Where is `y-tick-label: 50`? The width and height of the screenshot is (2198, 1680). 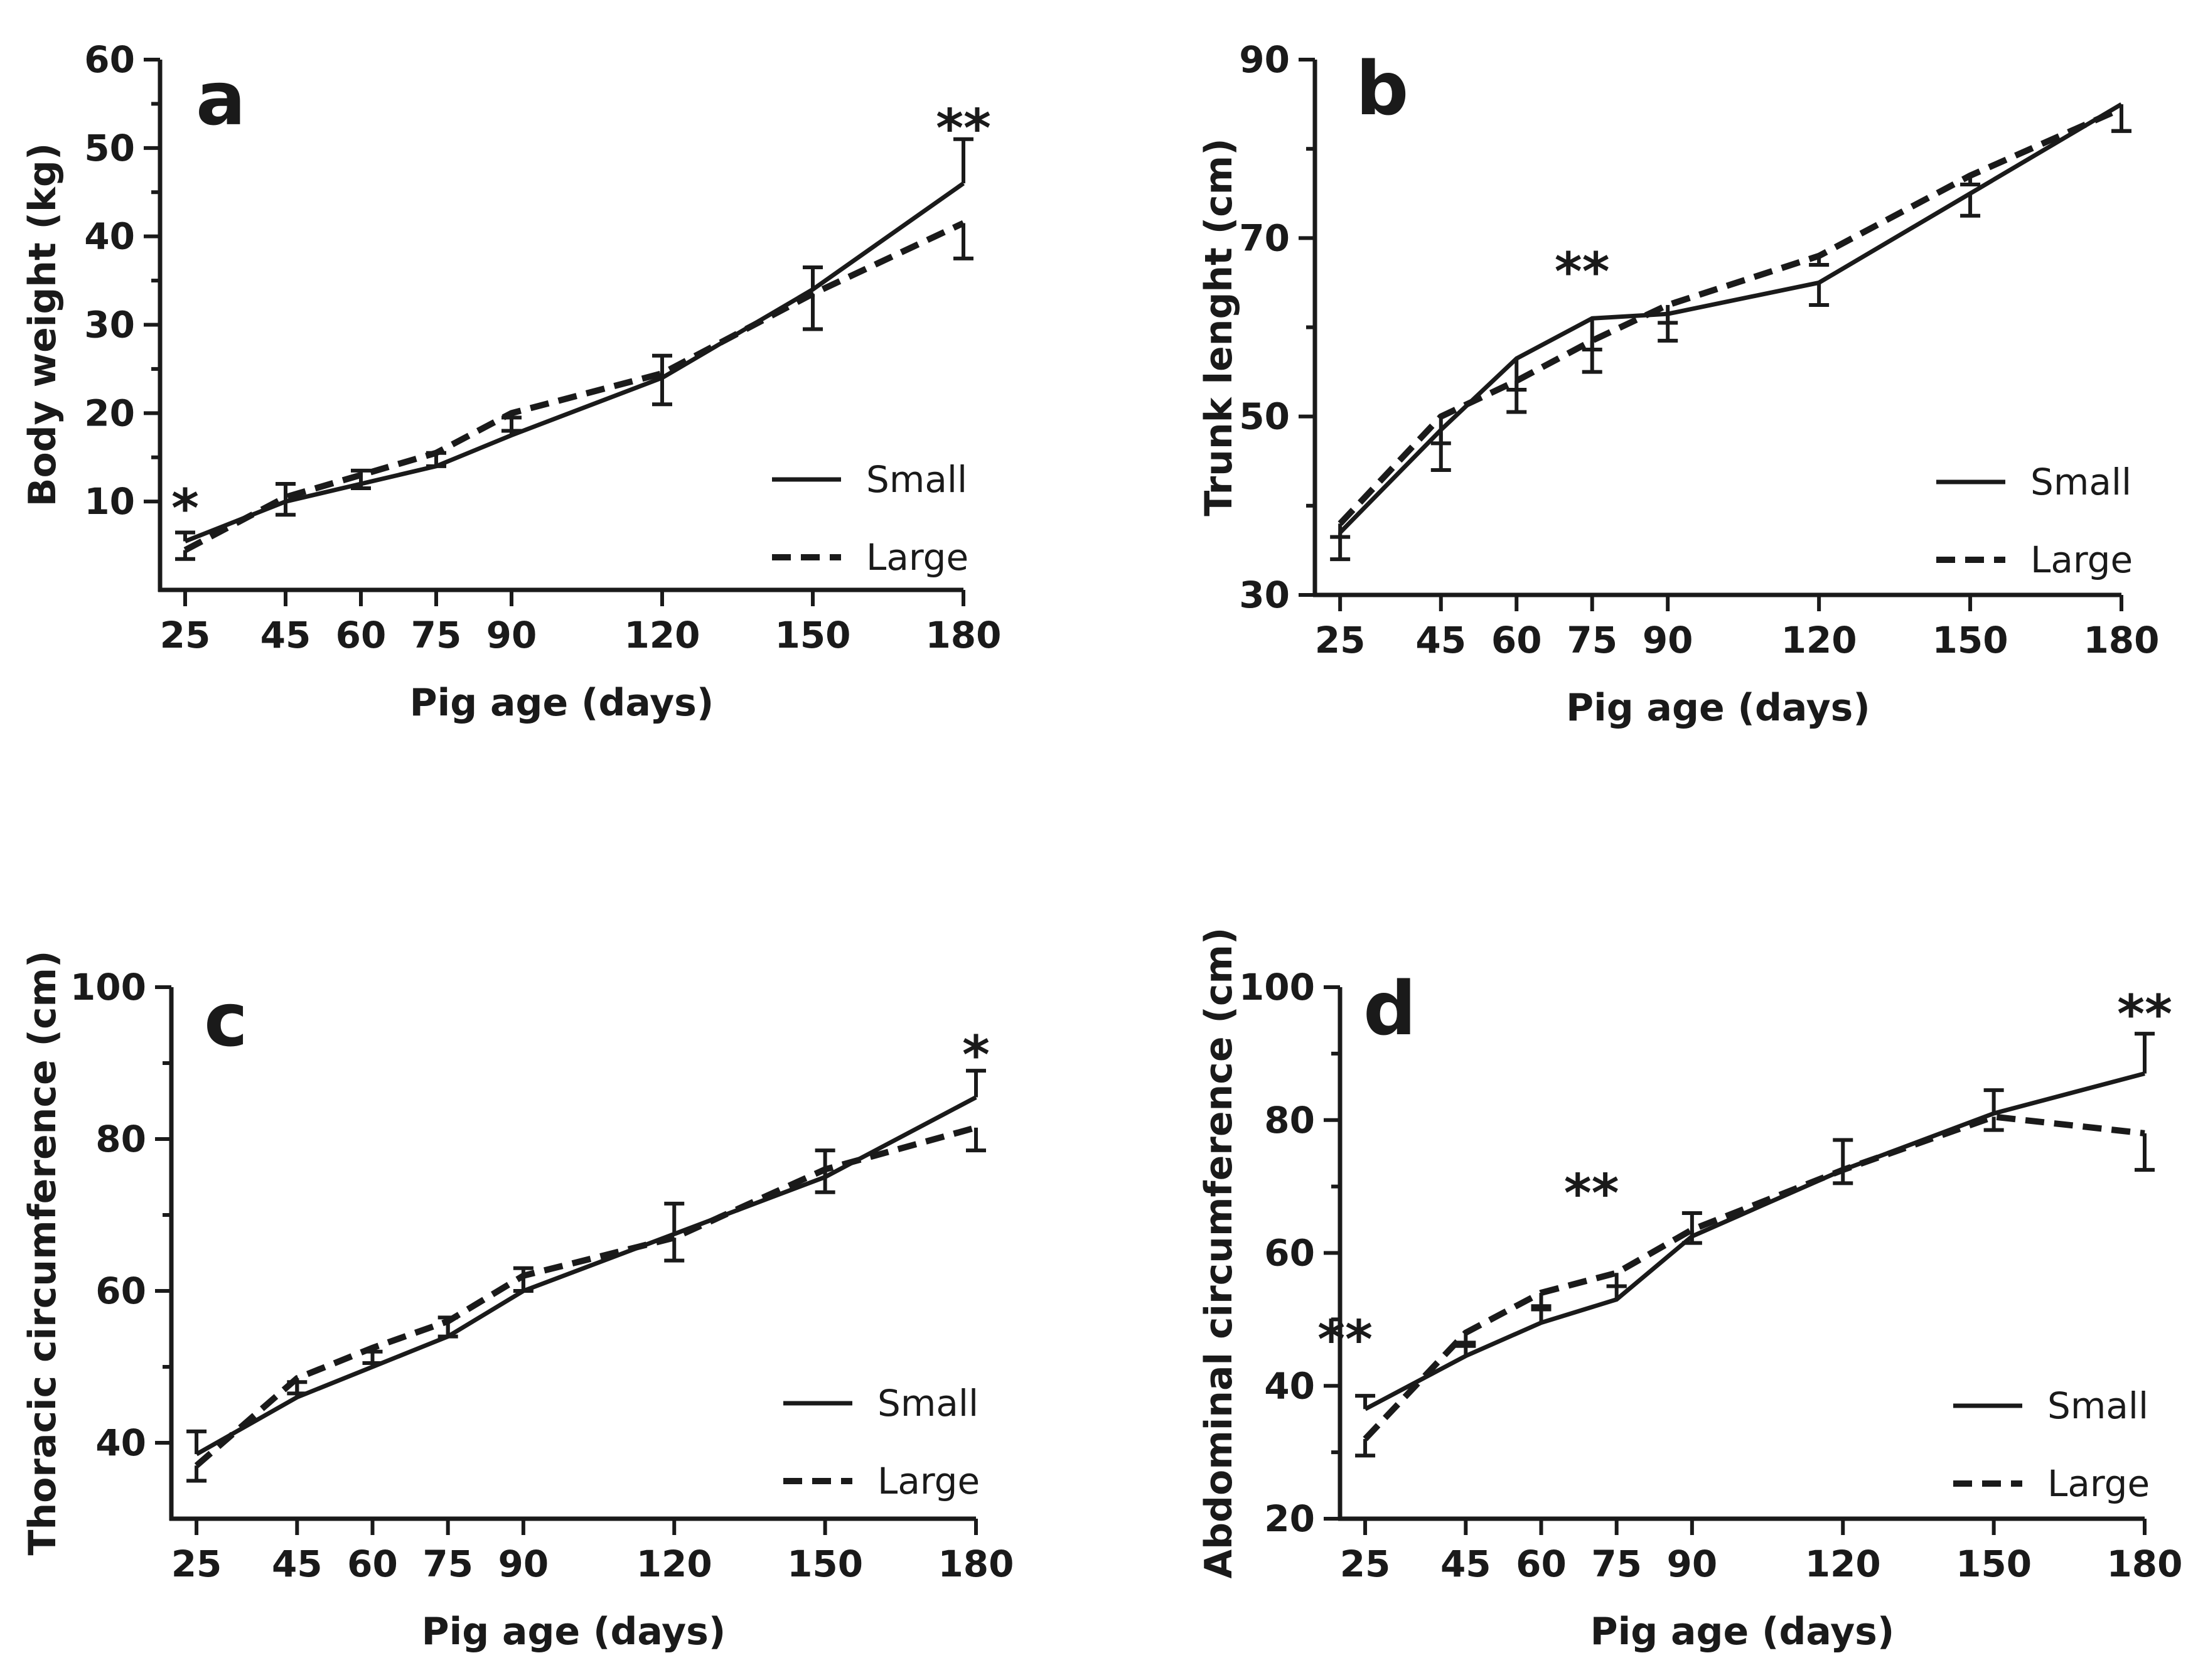 y-tick-label: 50 is located at coordinates (1264, 416).